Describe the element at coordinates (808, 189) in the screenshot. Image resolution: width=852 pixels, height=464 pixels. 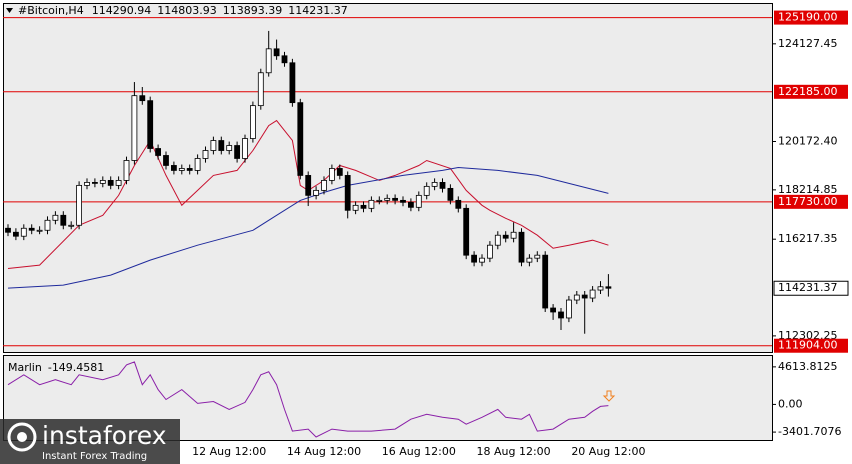
I see `y-tick-label: 118214.85` at that location.